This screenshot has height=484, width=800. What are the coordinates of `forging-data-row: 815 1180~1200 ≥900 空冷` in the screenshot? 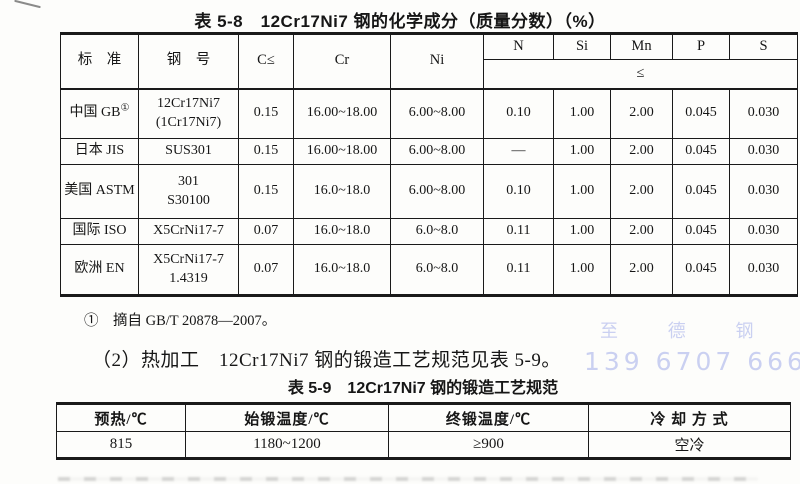 It's located at (423, 445).